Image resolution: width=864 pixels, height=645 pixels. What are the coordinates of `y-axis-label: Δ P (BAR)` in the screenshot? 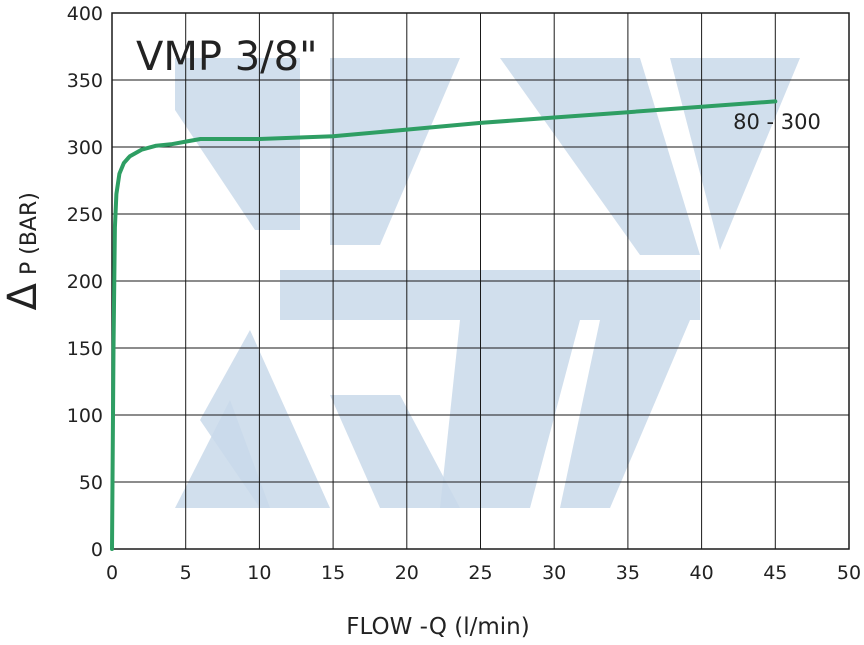 It's located at (23, 251).